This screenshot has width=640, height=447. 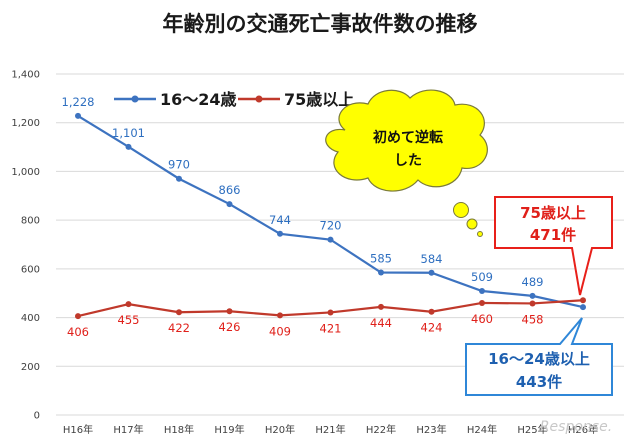 I want to click on data-label-old: 422, so click(x=179, y=328).